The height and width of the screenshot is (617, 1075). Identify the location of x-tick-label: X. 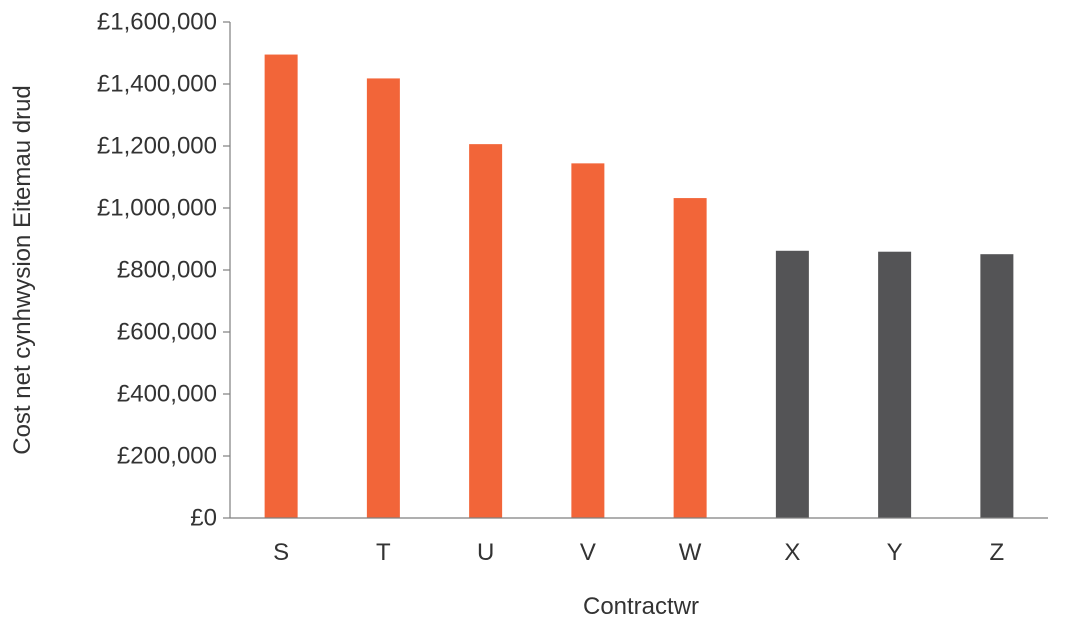
(792, 552).